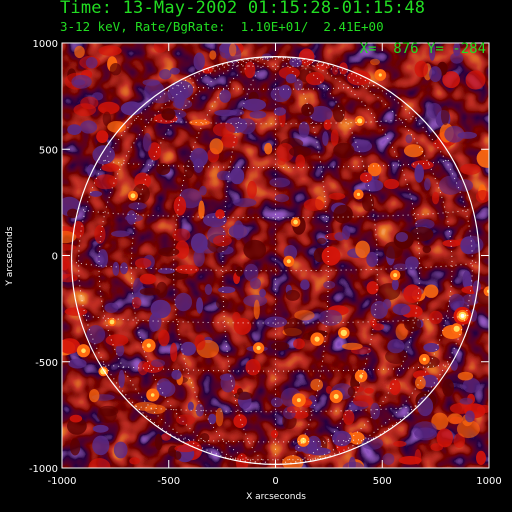 Image resolution: width=512 pixels, height=512 pixels. What do you see at coordinates (422, 49) in the screenshot?
I see `cursor-coordinate-readout: X= 876 Y= -284` at bounding box center [422, 49].